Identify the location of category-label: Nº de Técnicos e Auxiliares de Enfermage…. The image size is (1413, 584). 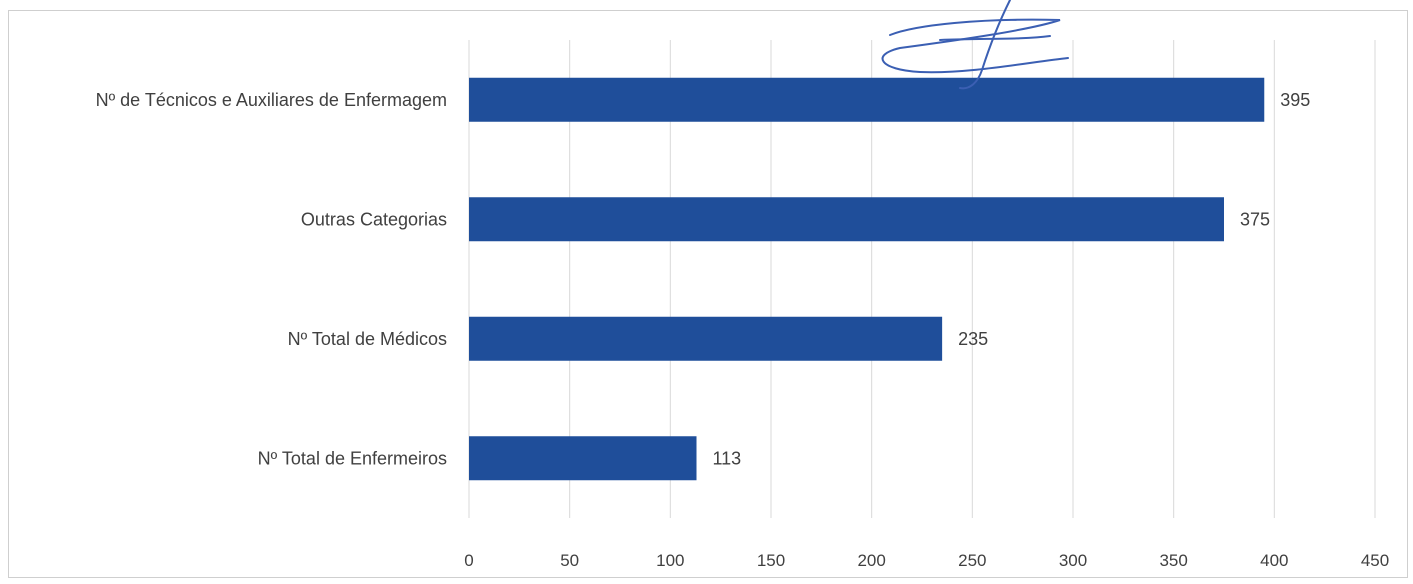
(271, 100).